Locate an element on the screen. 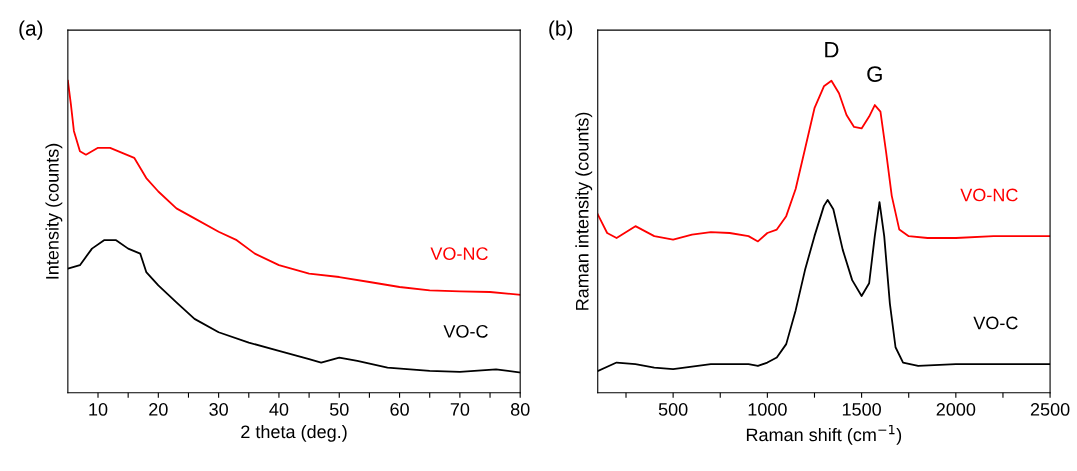  x-tick-label: 50 is located at coordinates (339, 409).